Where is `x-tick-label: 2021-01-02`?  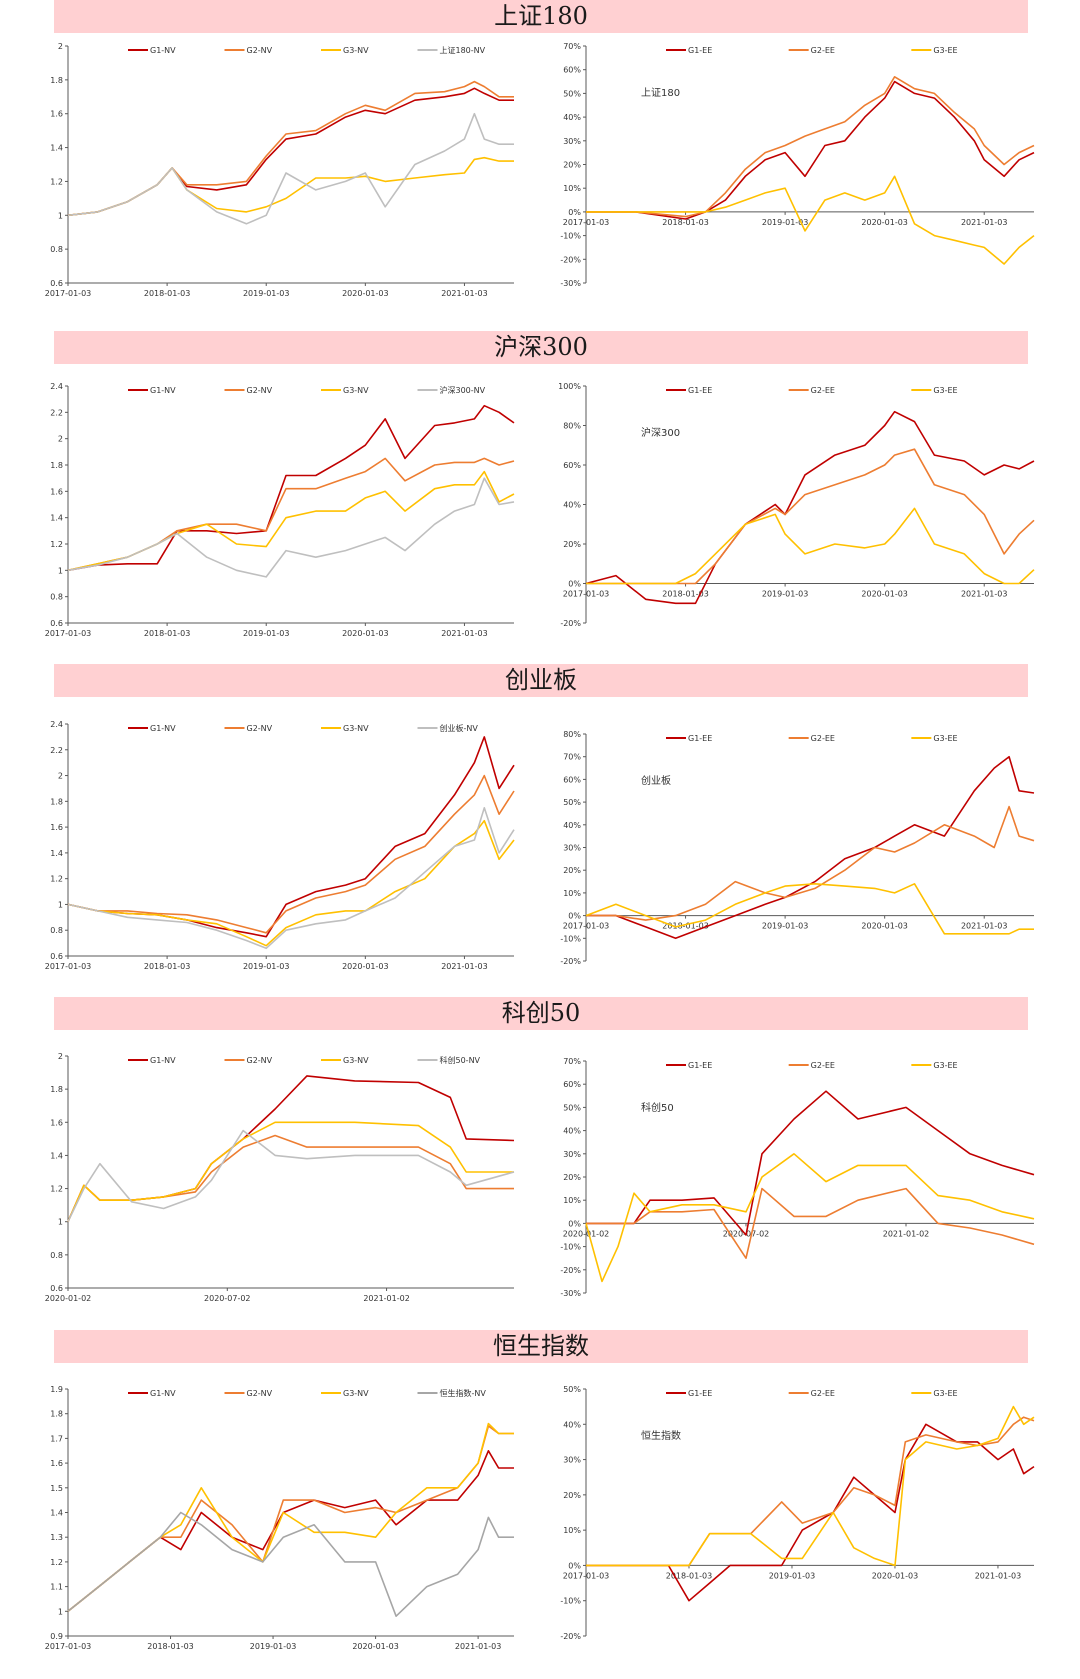 x-tick-label: 2021-01-02 is located at coordinates (386, 1298).